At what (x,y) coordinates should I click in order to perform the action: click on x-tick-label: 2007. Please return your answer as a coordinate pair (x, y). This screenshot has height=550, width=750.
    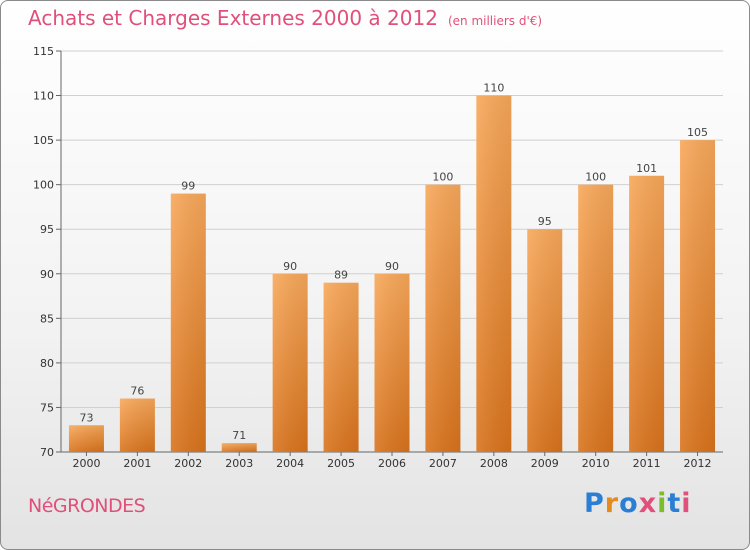
    Looking at the image, I should click on (443, 463).